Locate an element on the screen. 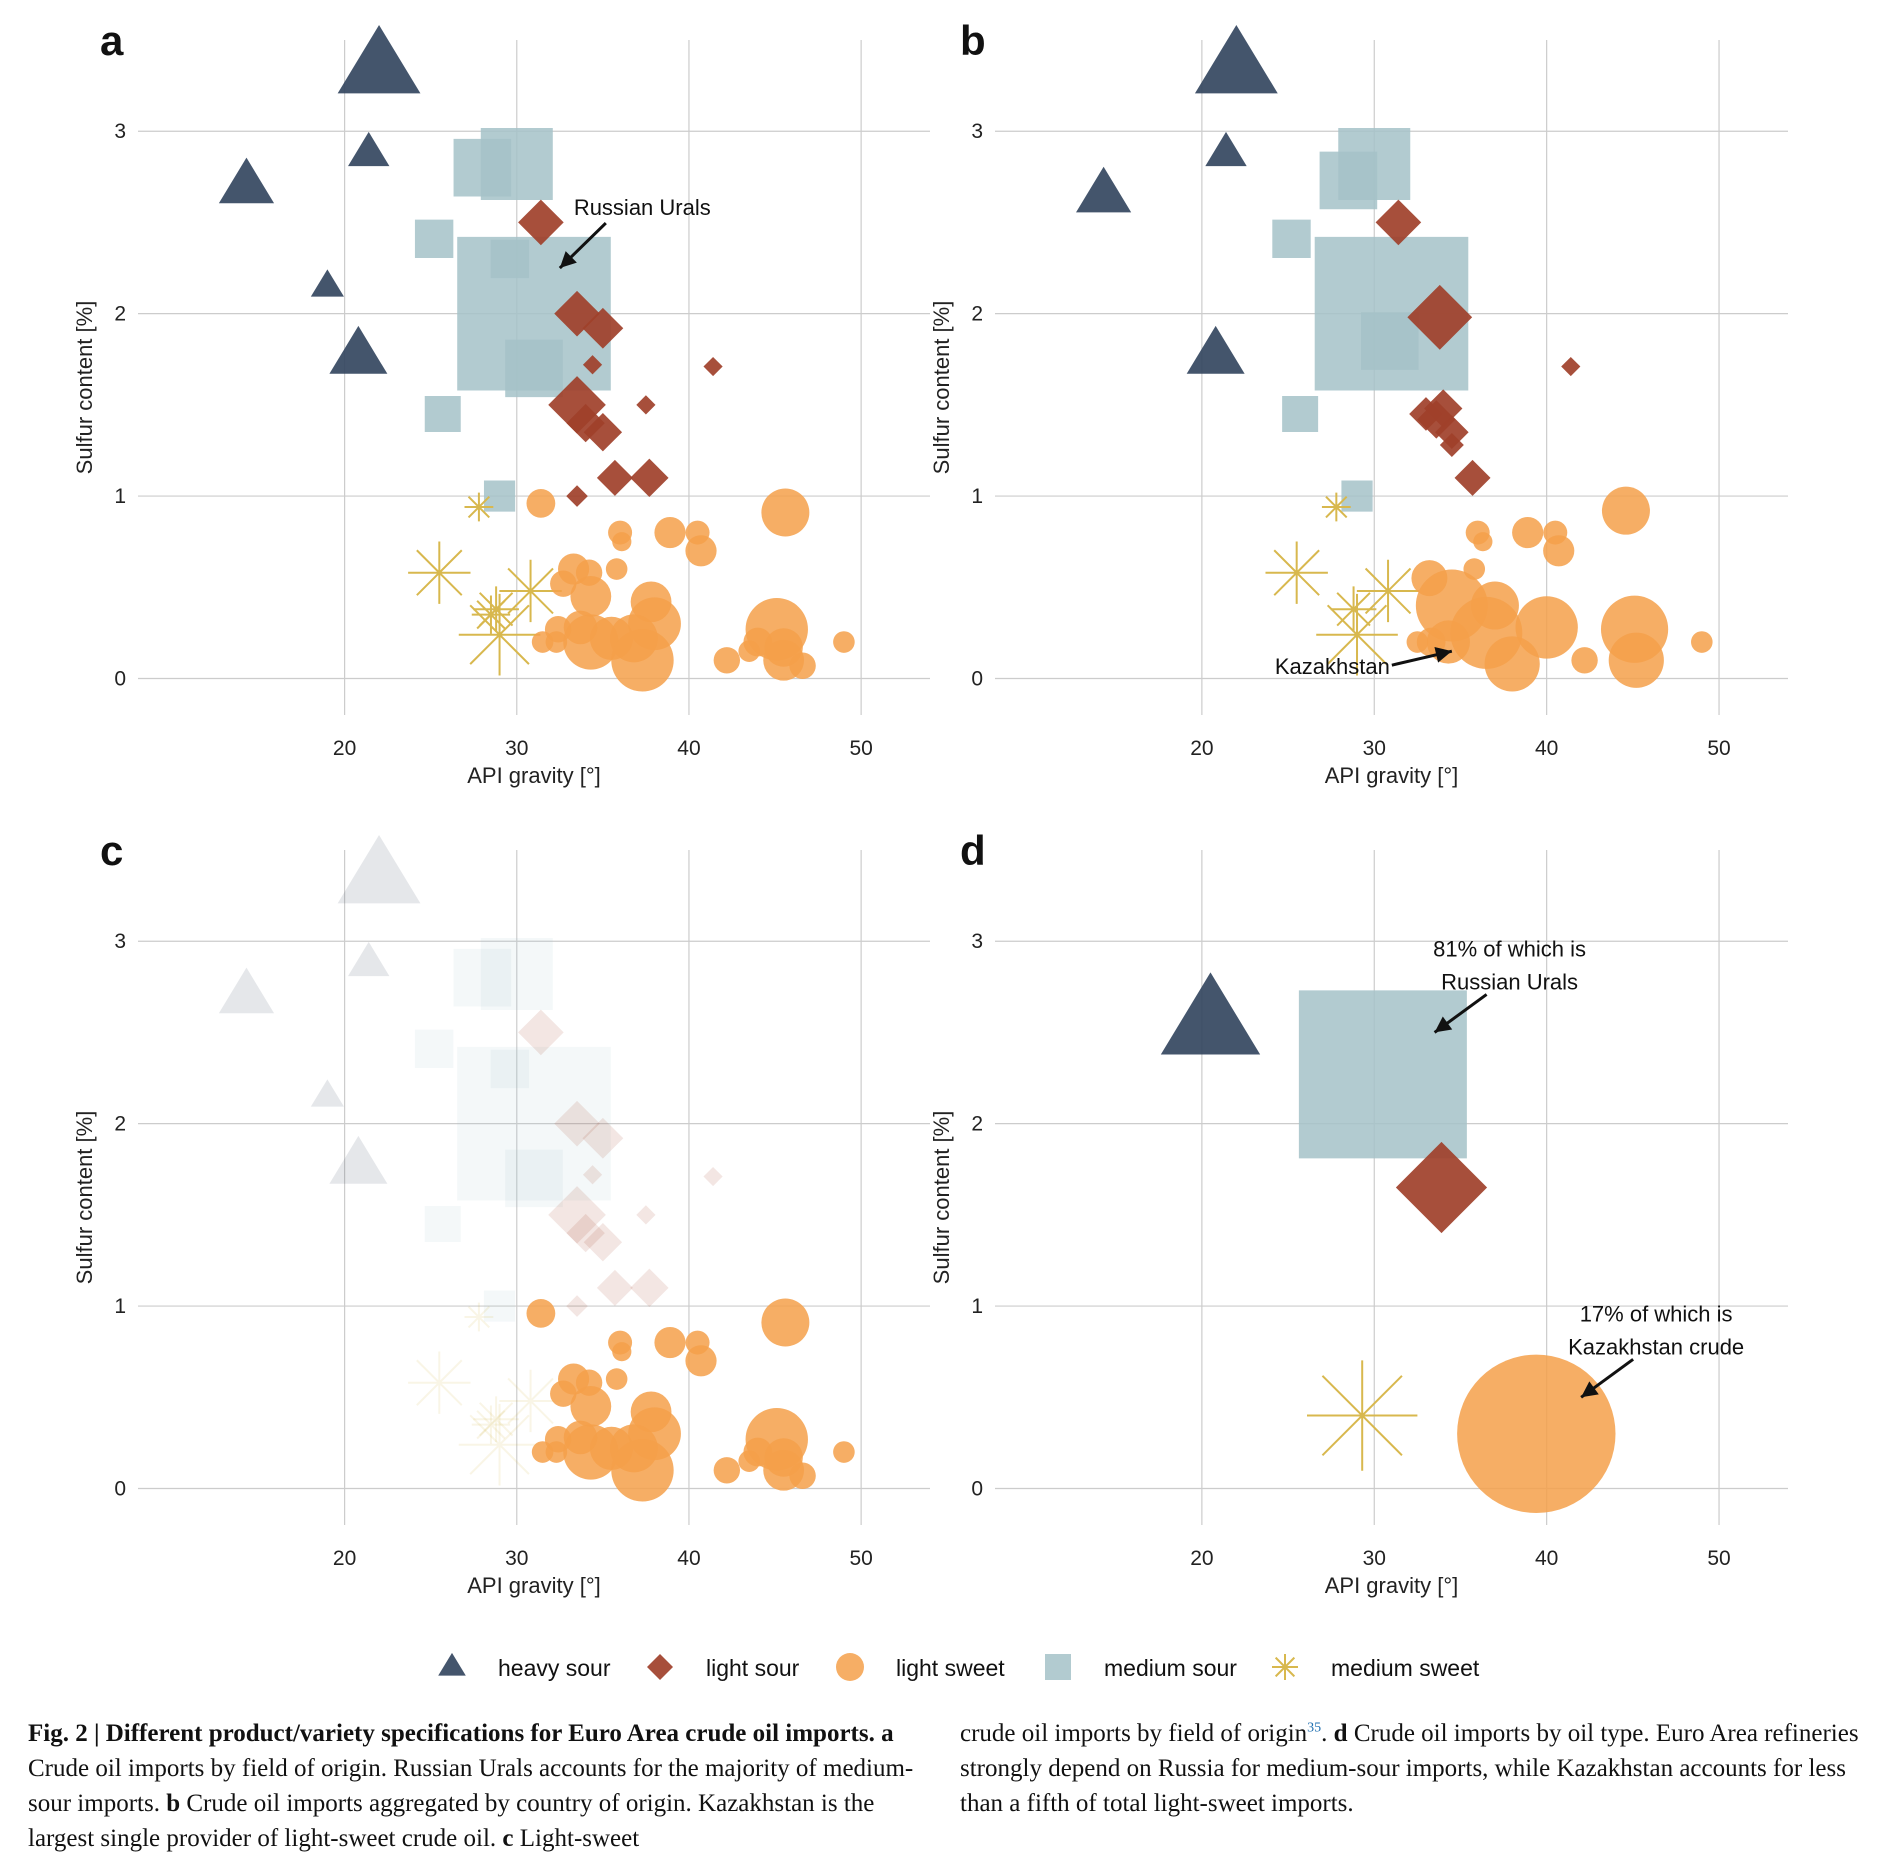 The height and width of the screenshot is (1858, 1896). y-tick-label: 2 is located at coordinates (977, 314).